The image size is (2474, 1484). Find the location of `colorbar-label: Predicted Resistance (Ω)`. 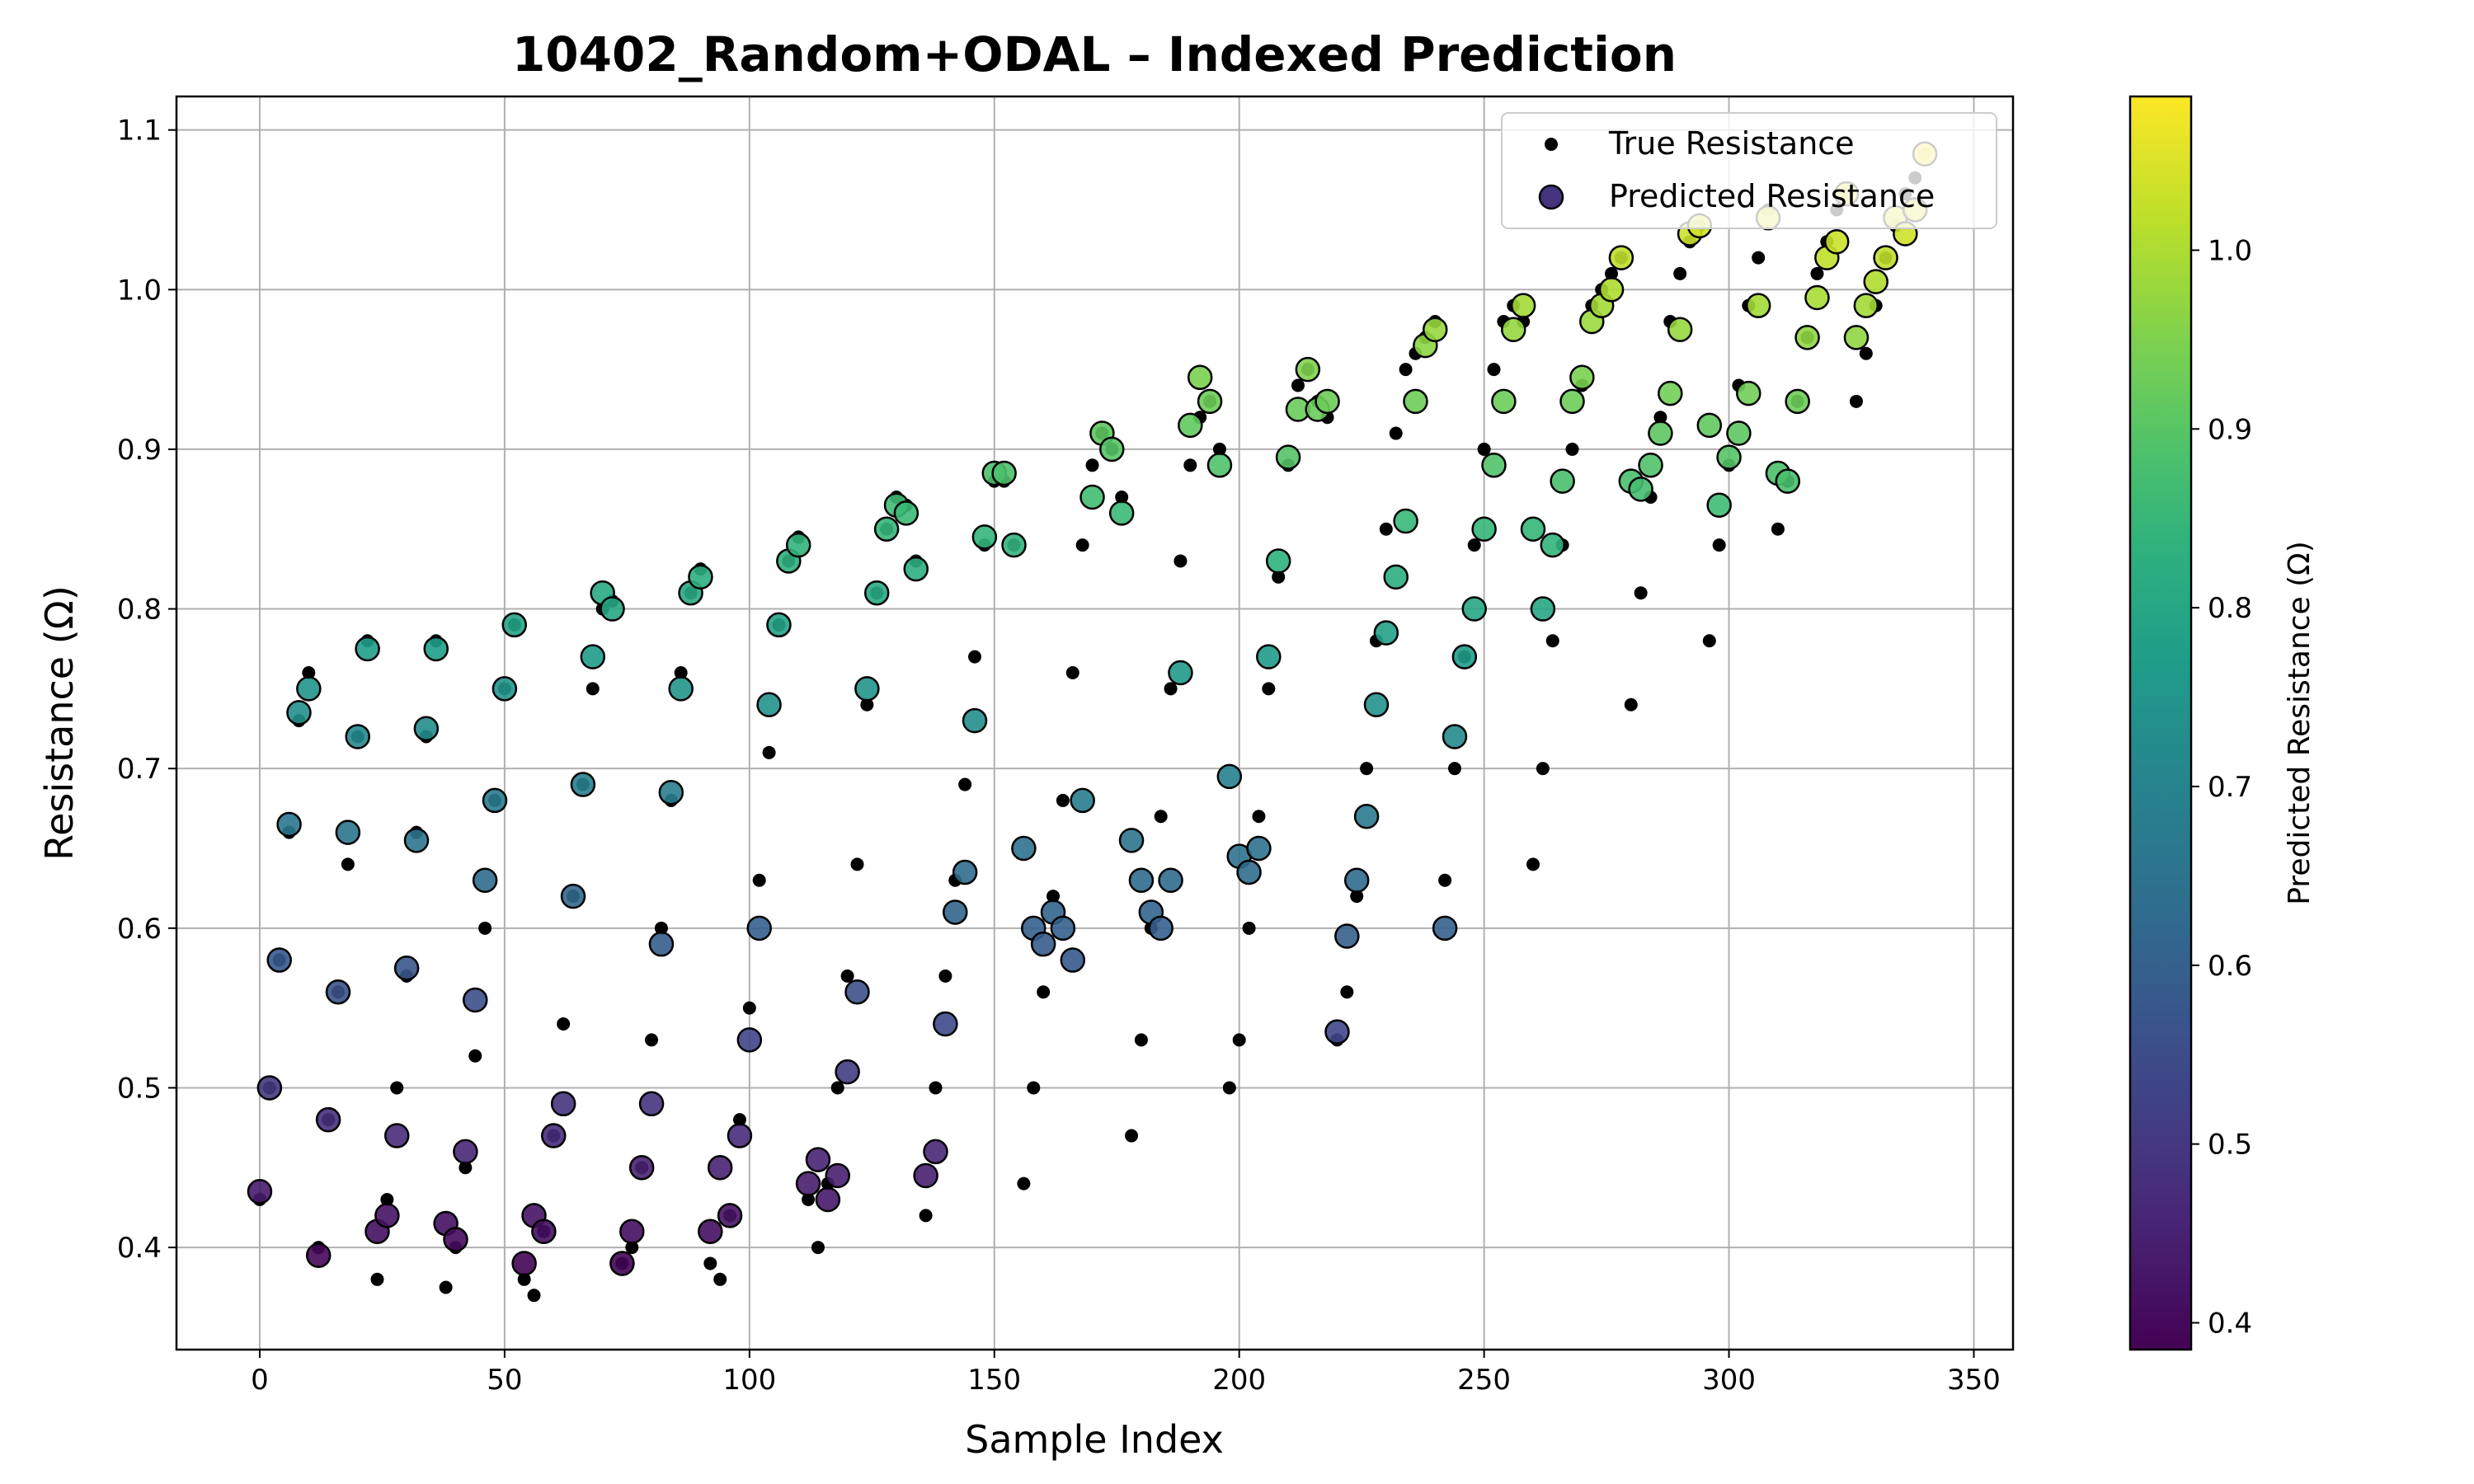

colorbar-label: Predicted Resistance (Ω) is located at coordinates (2299, 722).